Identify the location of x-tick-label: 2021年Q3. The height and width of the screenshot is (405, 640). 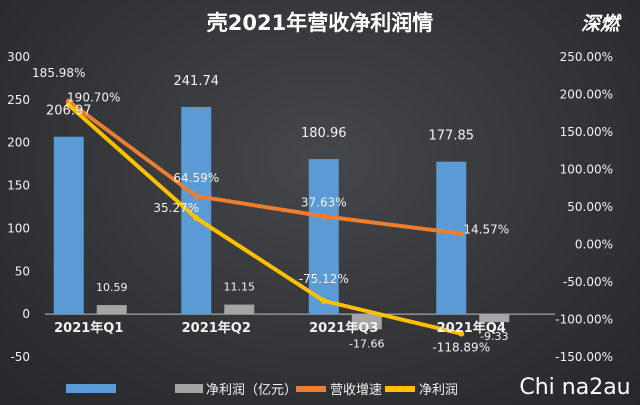
(343, 328).